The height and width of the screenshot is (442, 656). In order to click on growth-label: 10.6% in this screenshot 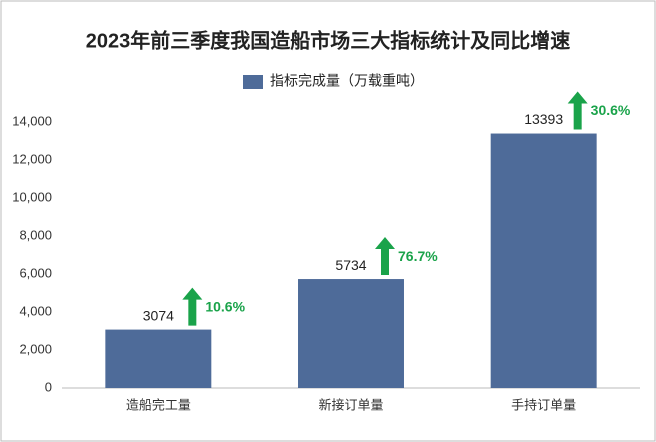, I will do `click(225, 306)`.